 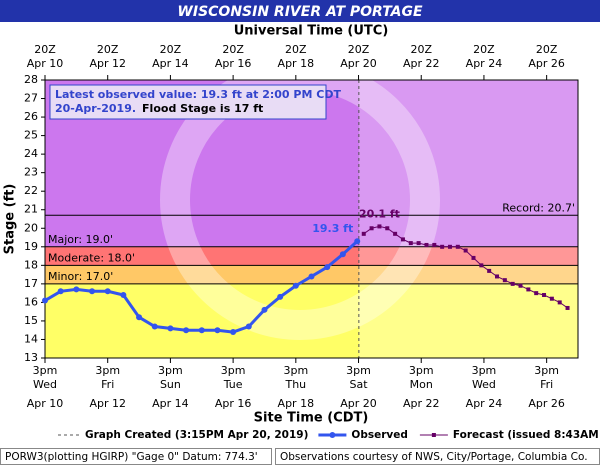 What do you see at coordinates (358, 403) in the screenshot?
I see `x-date-label: Apr 20` at bounding box center [358, 403].